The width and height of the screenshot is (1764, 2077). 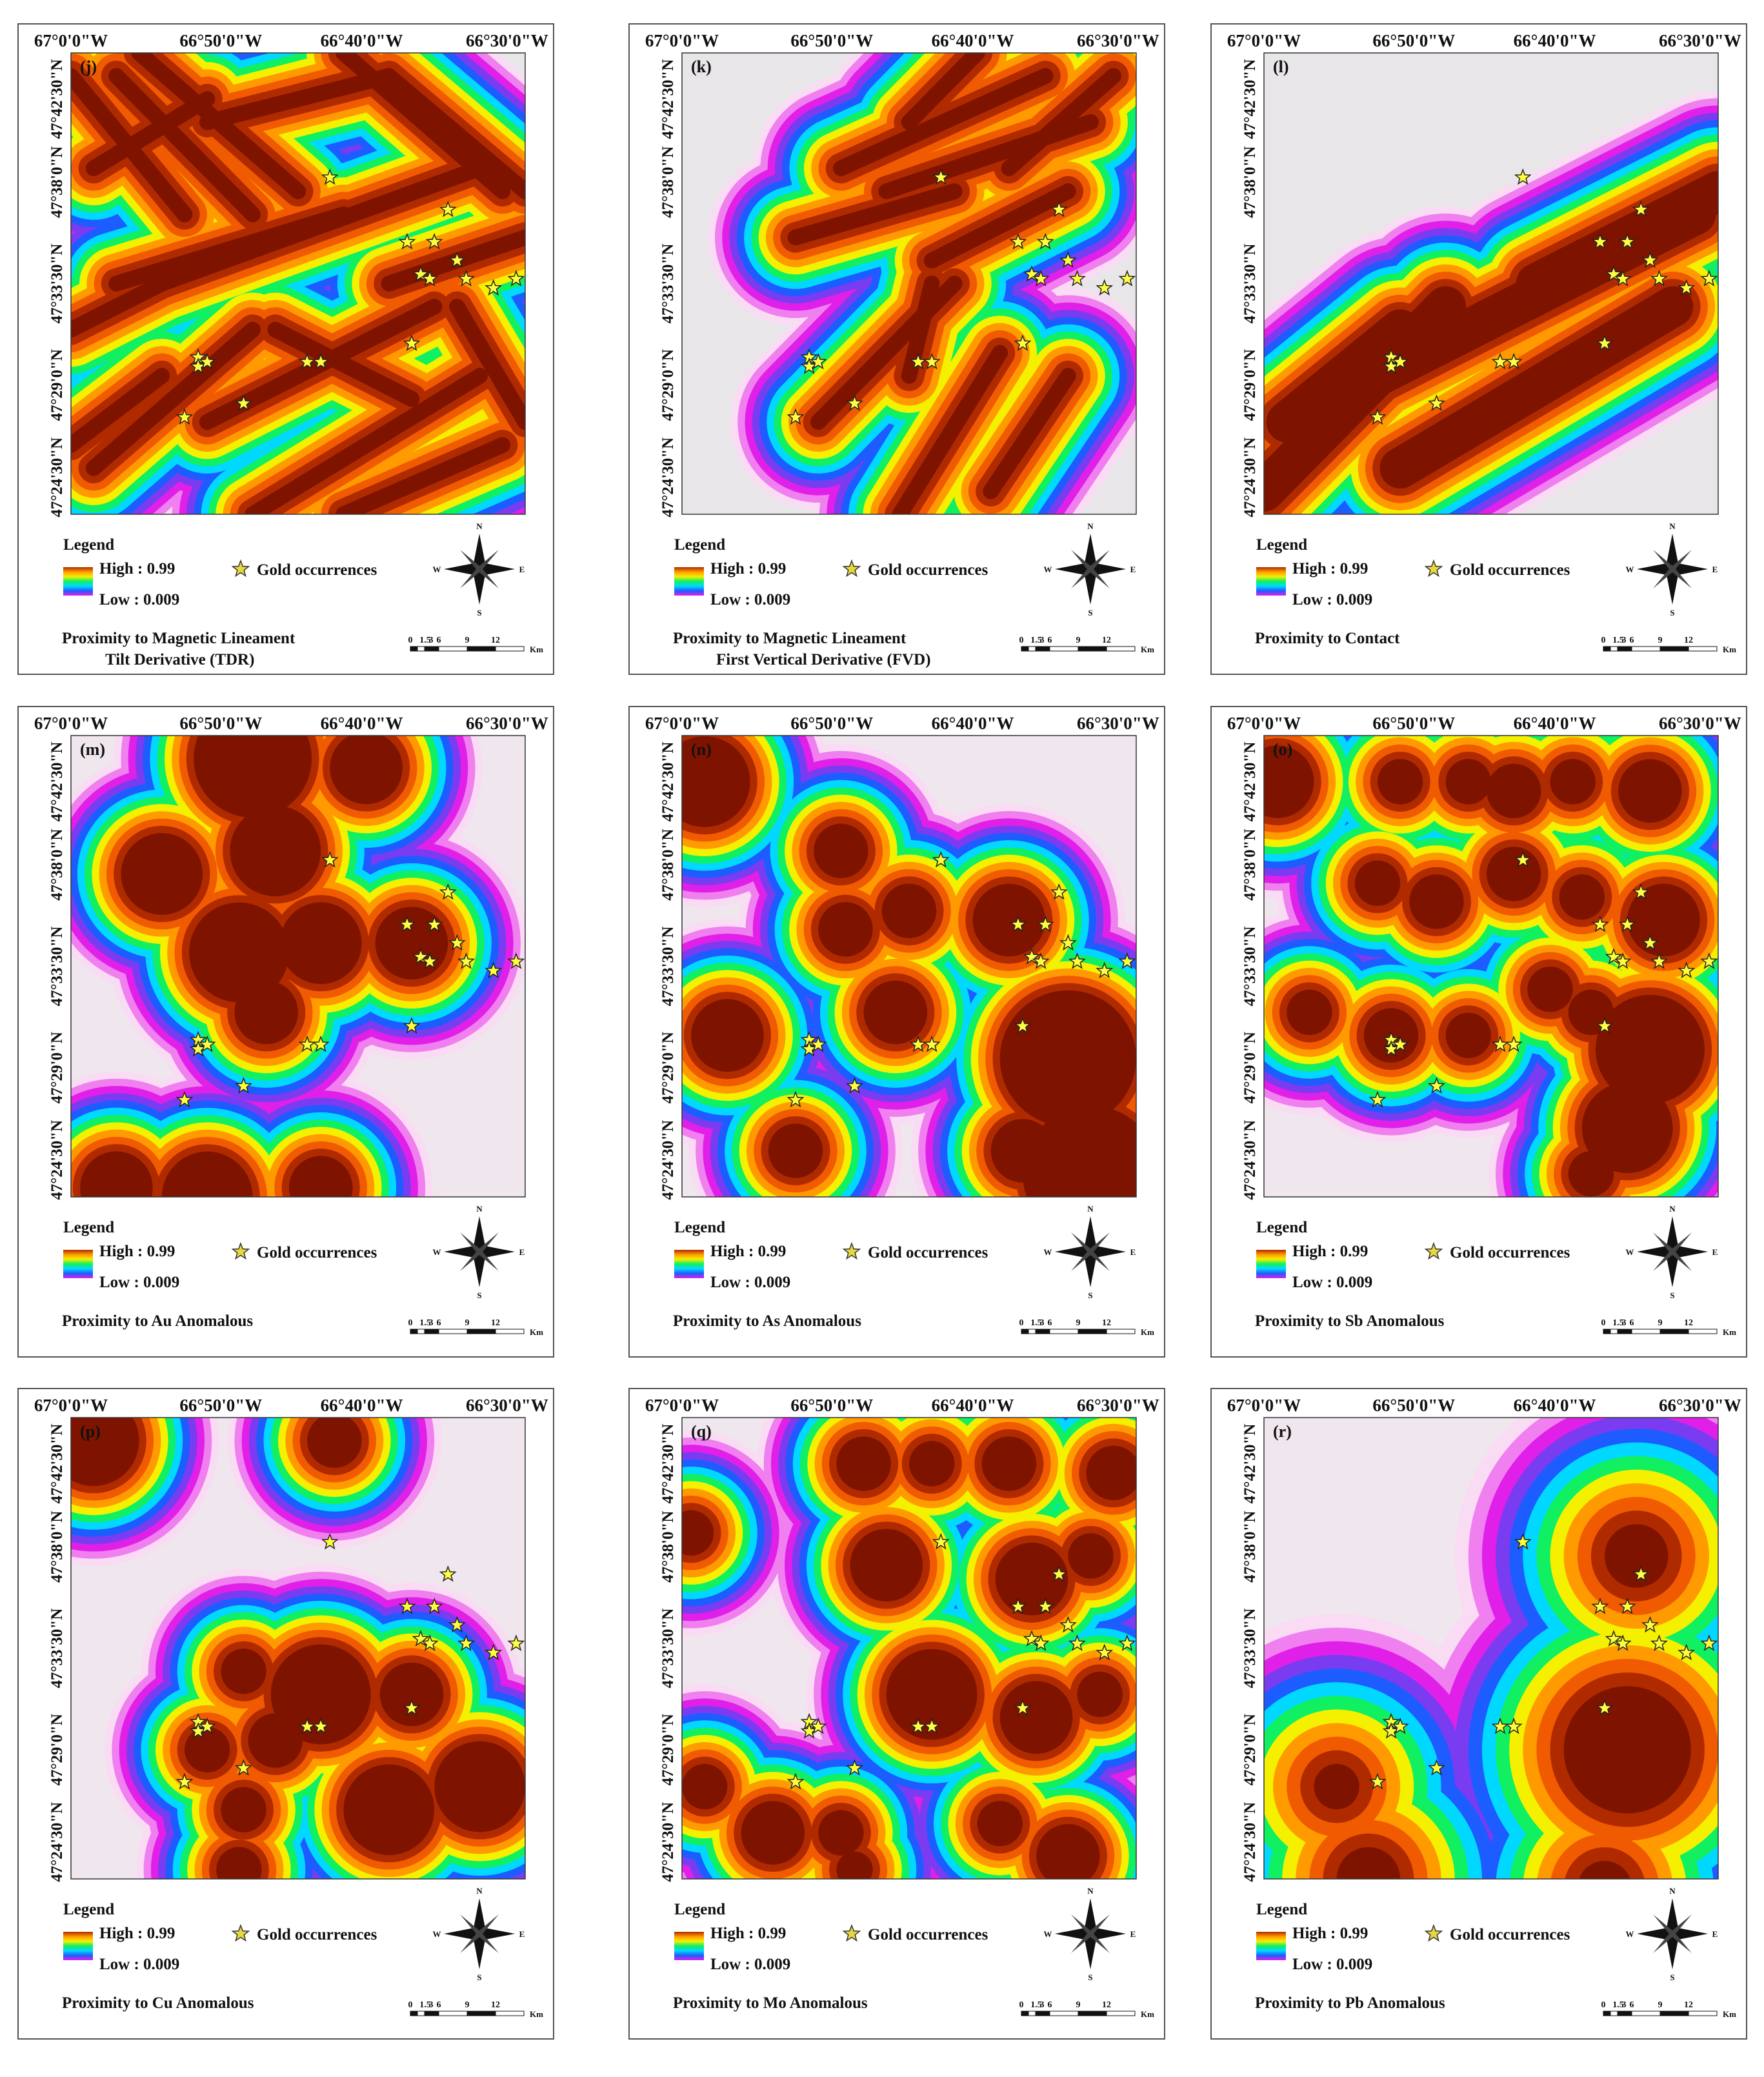 I want to click on scale-tick-label: 6, so click(x=1050, y=1323).